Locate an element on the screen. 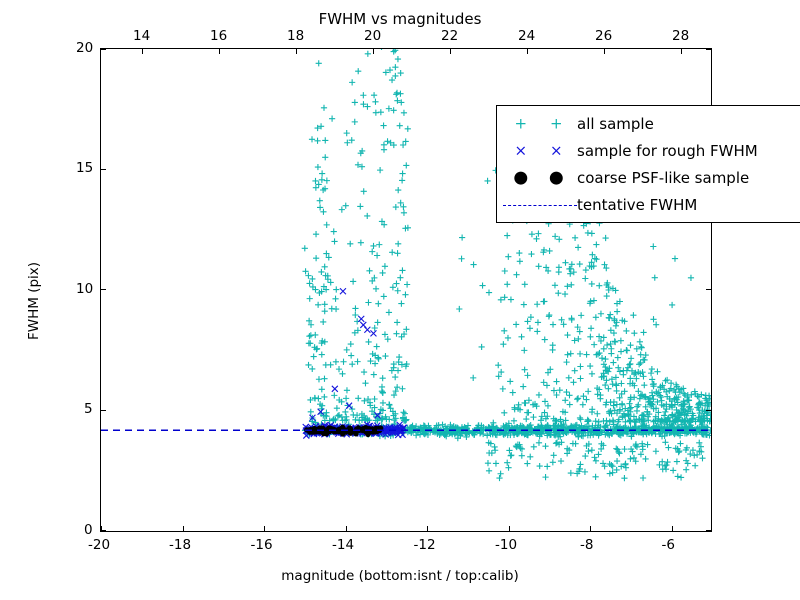 The height and width of the screenshot is (600, 800). x-tick-label-top: 20 is located at coordinates (373, 36).